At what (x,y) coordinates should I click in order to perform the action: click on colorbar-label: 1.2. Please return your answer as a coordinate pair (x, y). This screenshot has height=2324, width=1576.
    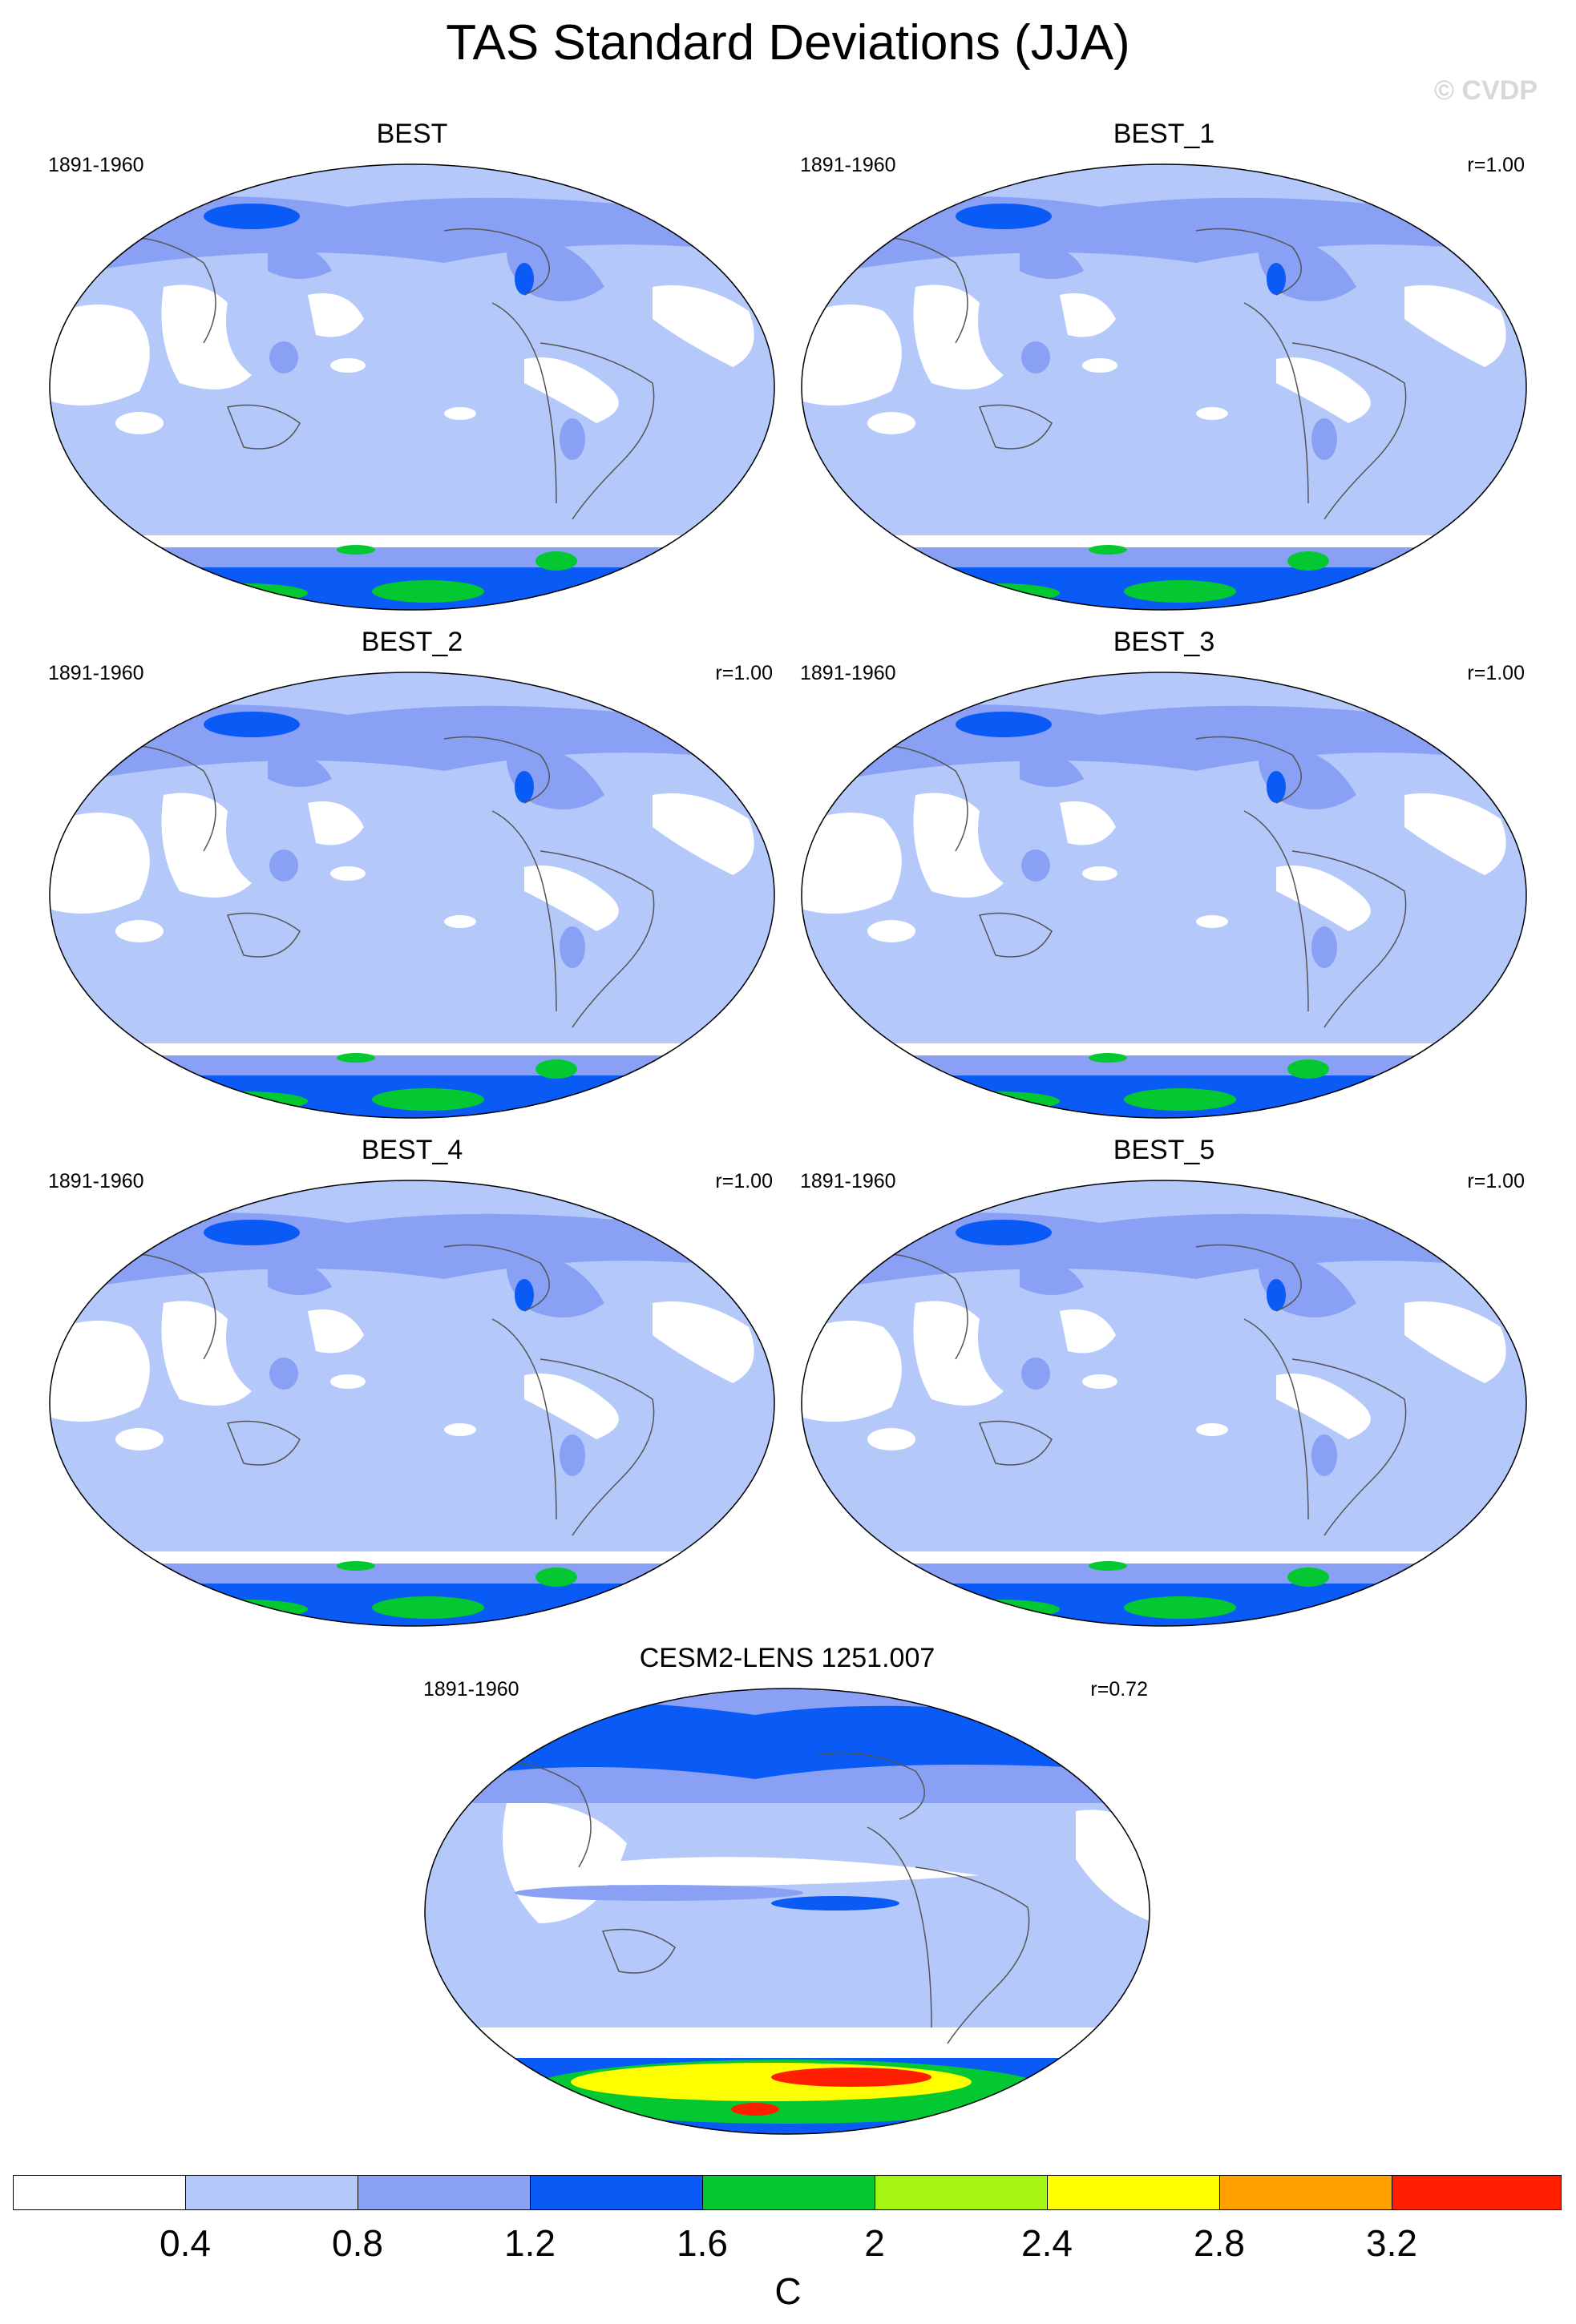
    Looking at the image, I should click on (530, 2243).